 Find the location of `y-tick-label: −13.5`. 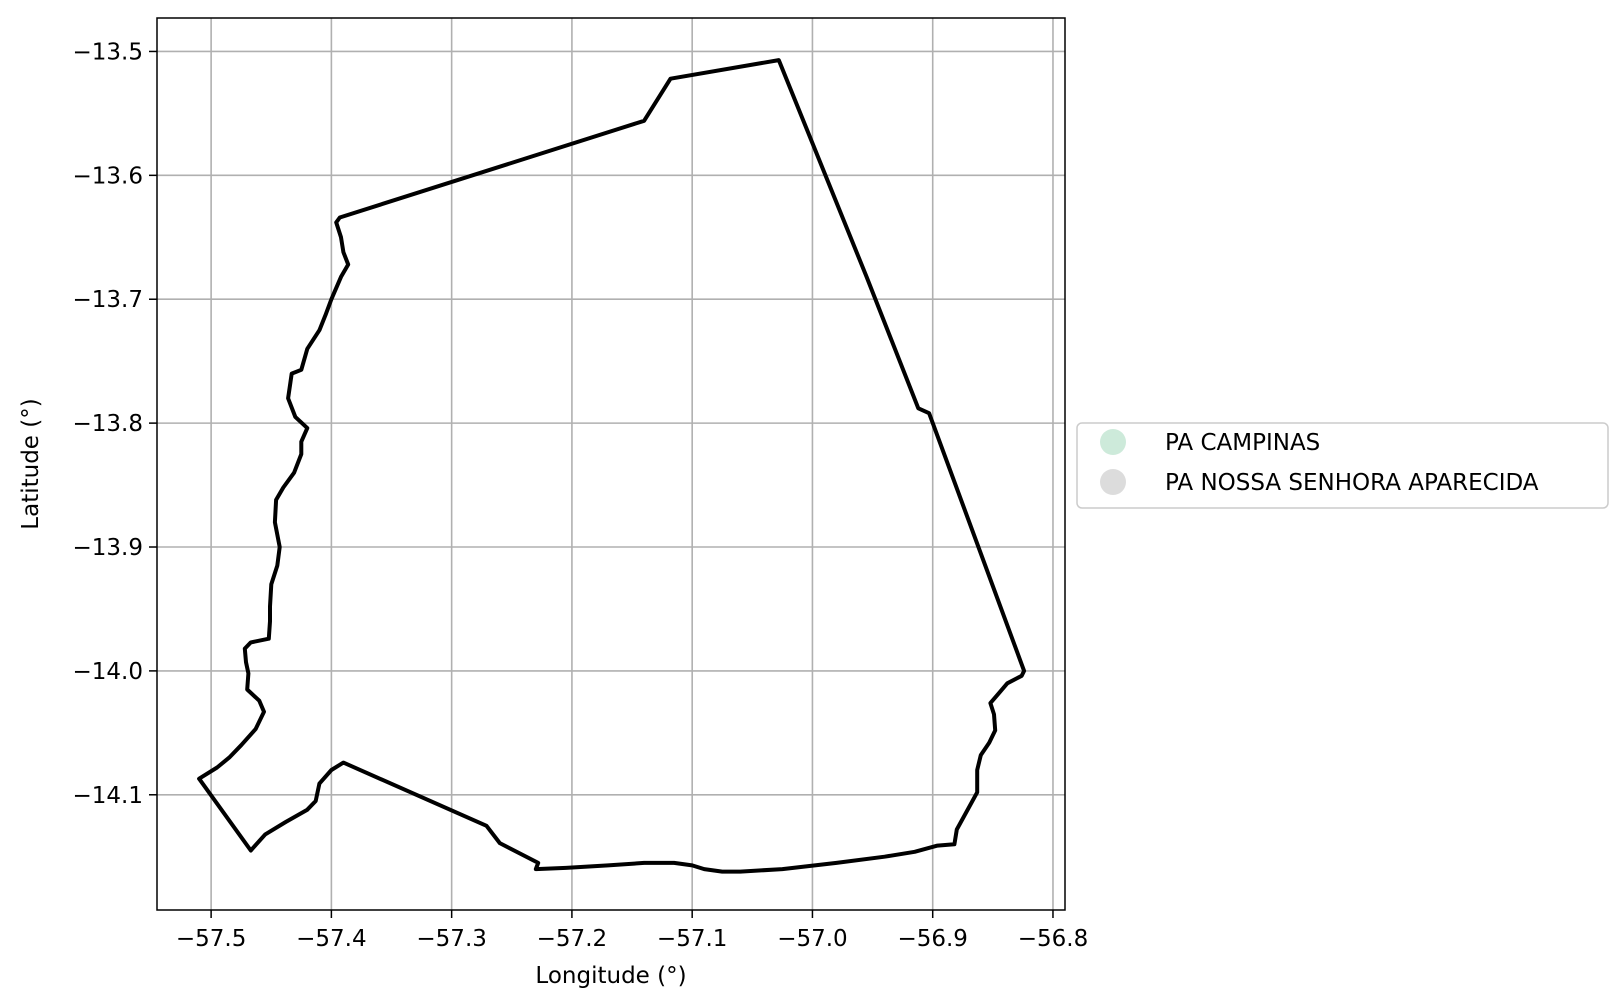

y-tick-label: −13.5 is located at coordinates (108, 52).